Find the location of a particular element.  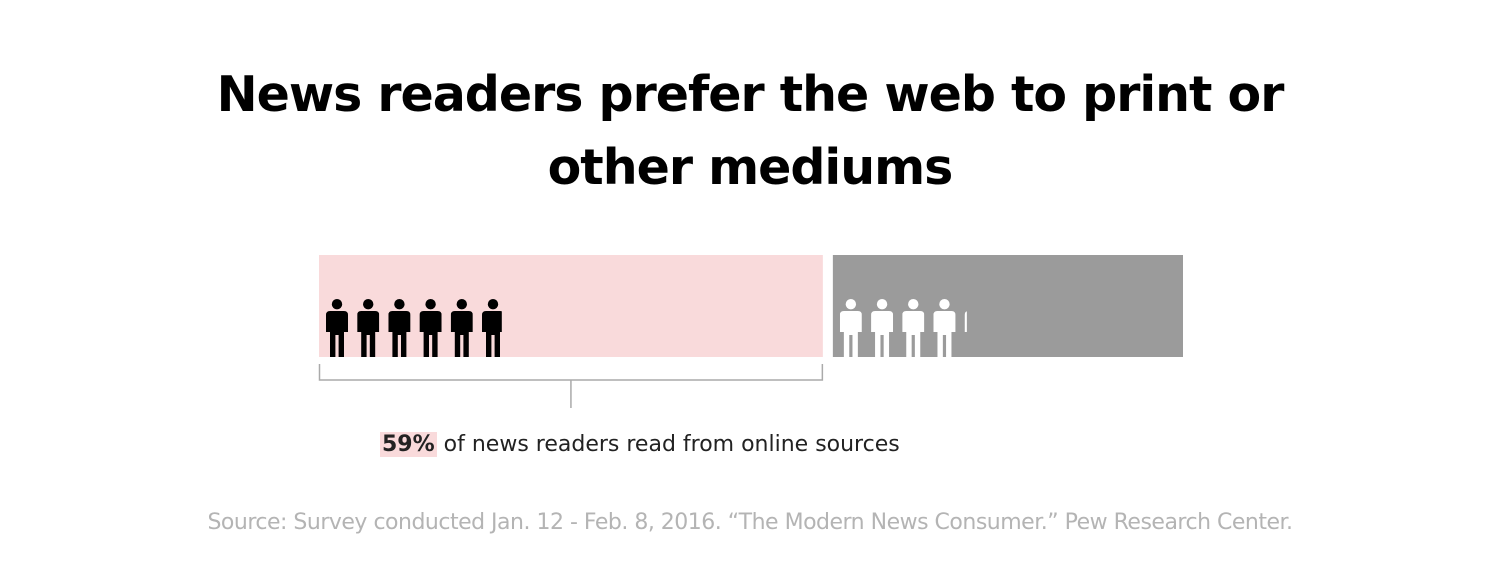

chart-title-line-2: other mediums is located at coordinates (750, 167).